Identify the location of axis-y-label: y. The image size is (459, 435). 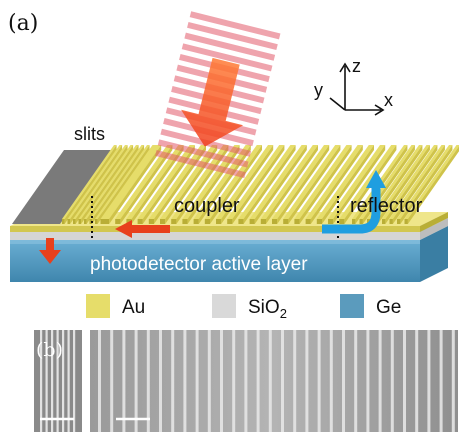
(318, 90).